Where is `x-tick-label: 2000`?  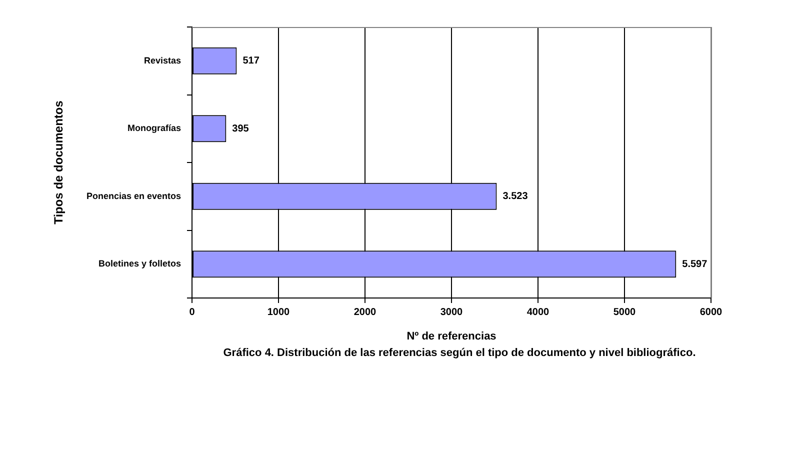
x-tick-label: 2000 is located at coordinates (365, 312).